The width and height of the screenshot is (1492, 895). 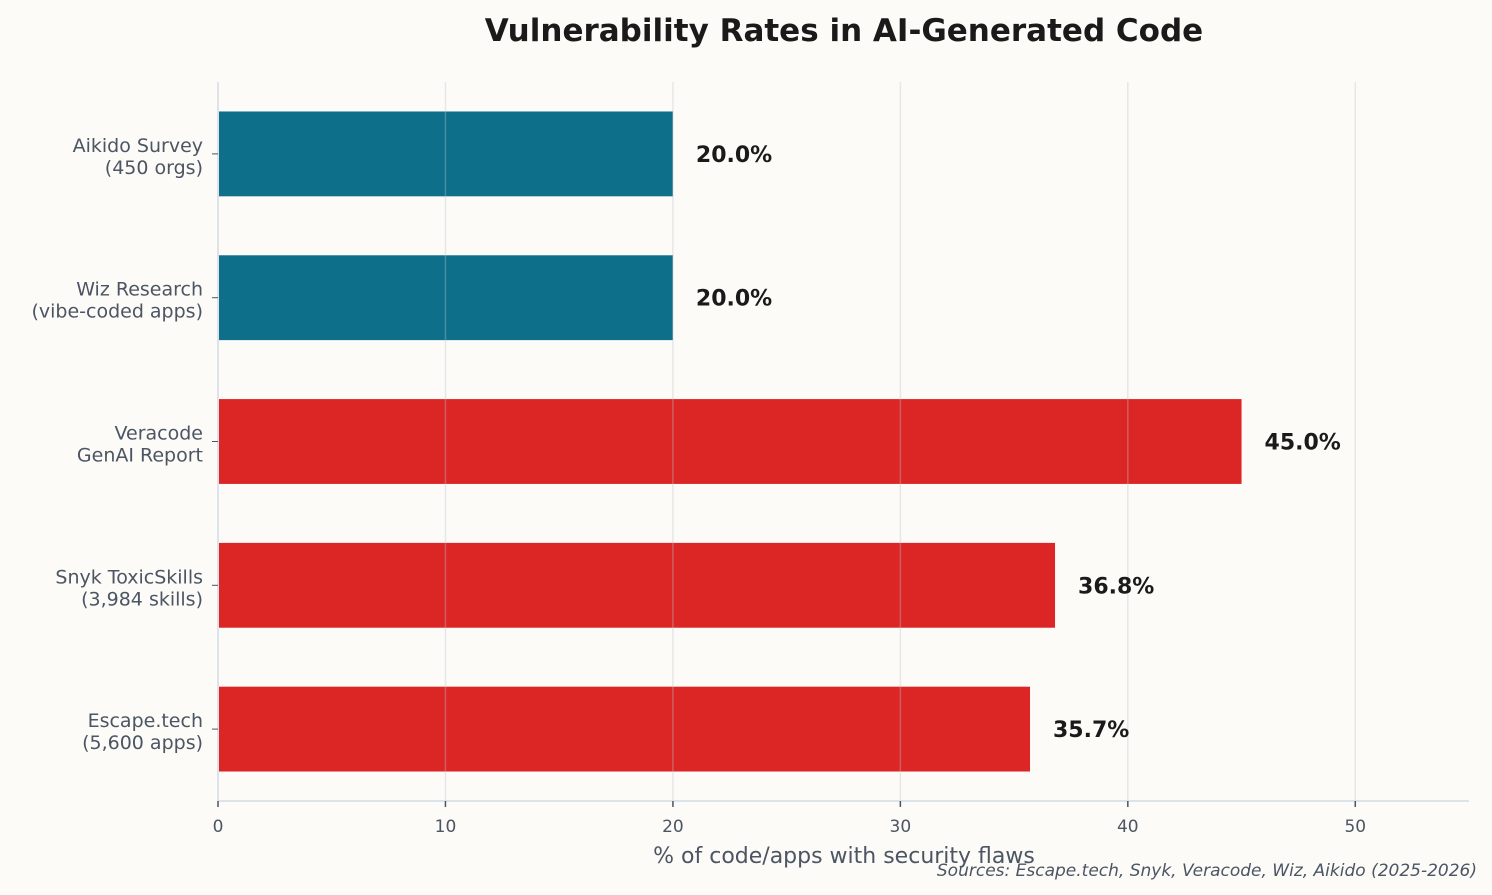 What do you see at coordinates (117, 312) in the screenshot?
I see `category-label-line: (vibe-coded apps)` at bounding box center [117, 312].